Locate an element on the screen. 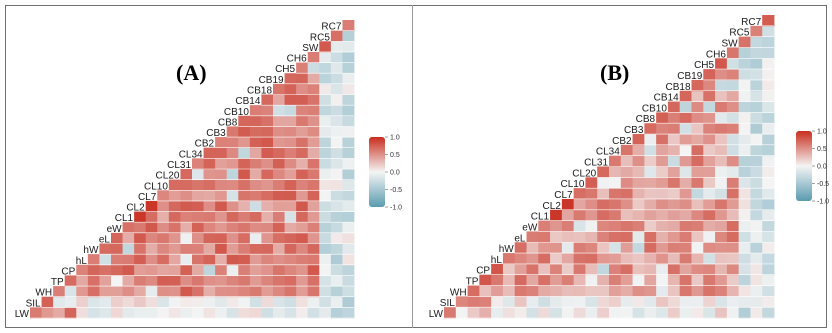 Image resolution: width=832 pixels, height=333 pixels. variable-label: CL7 is located at coordinates (147, 197).